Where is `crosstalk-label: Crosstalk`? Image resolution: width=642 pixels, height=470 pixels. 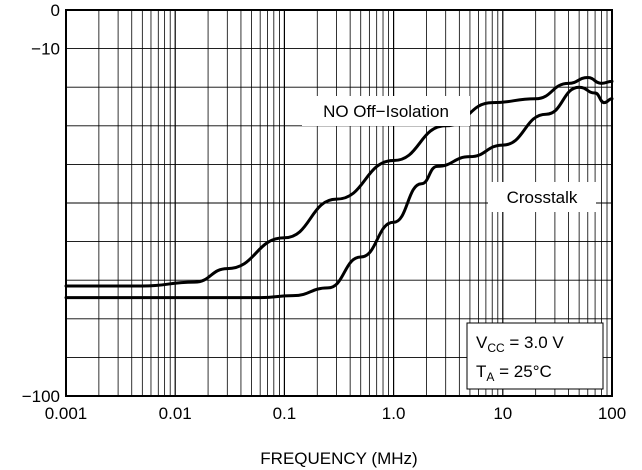
crosstalk-label: Crosstalk is located at coordinates (542, 197).